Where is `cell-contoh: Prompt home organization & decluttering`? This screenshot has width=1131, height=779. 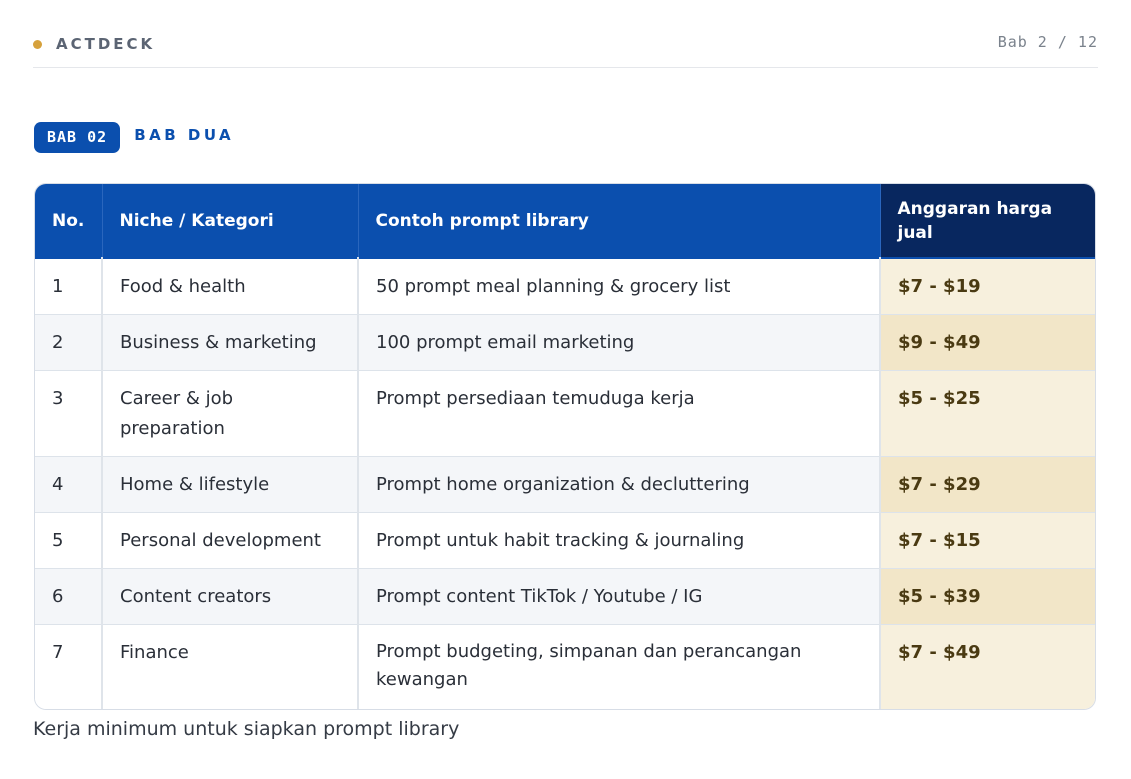 cell-contoh: Prompt home organization & decluttering is located at coordinates (619, 484).